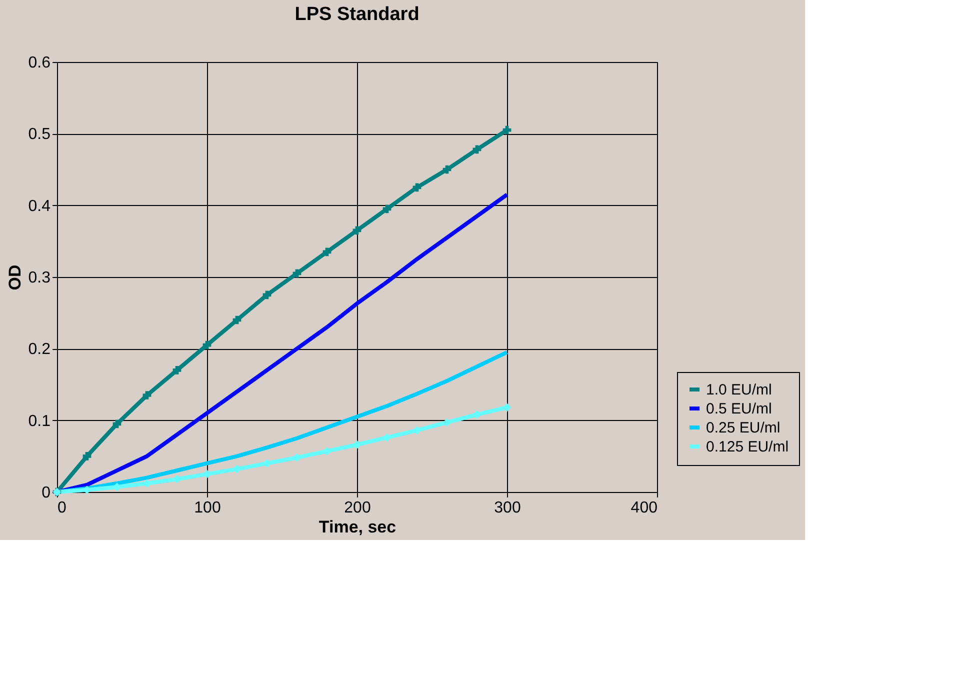  I want to click on x-tick-label: 300, so click(507, 508).